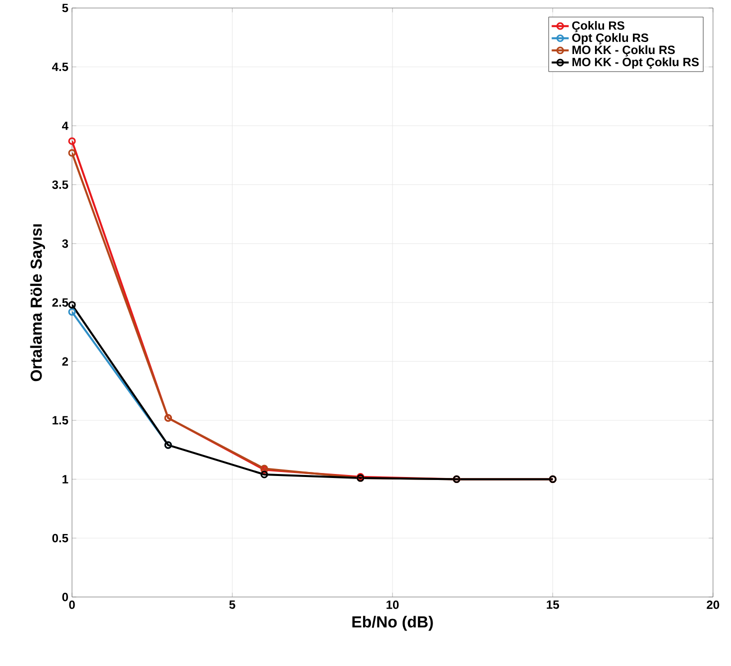  What do you see at coordinates (60, 420) in the screenshot?
I see `y-tick-label: 1.5` at bounding box center [60, 420].